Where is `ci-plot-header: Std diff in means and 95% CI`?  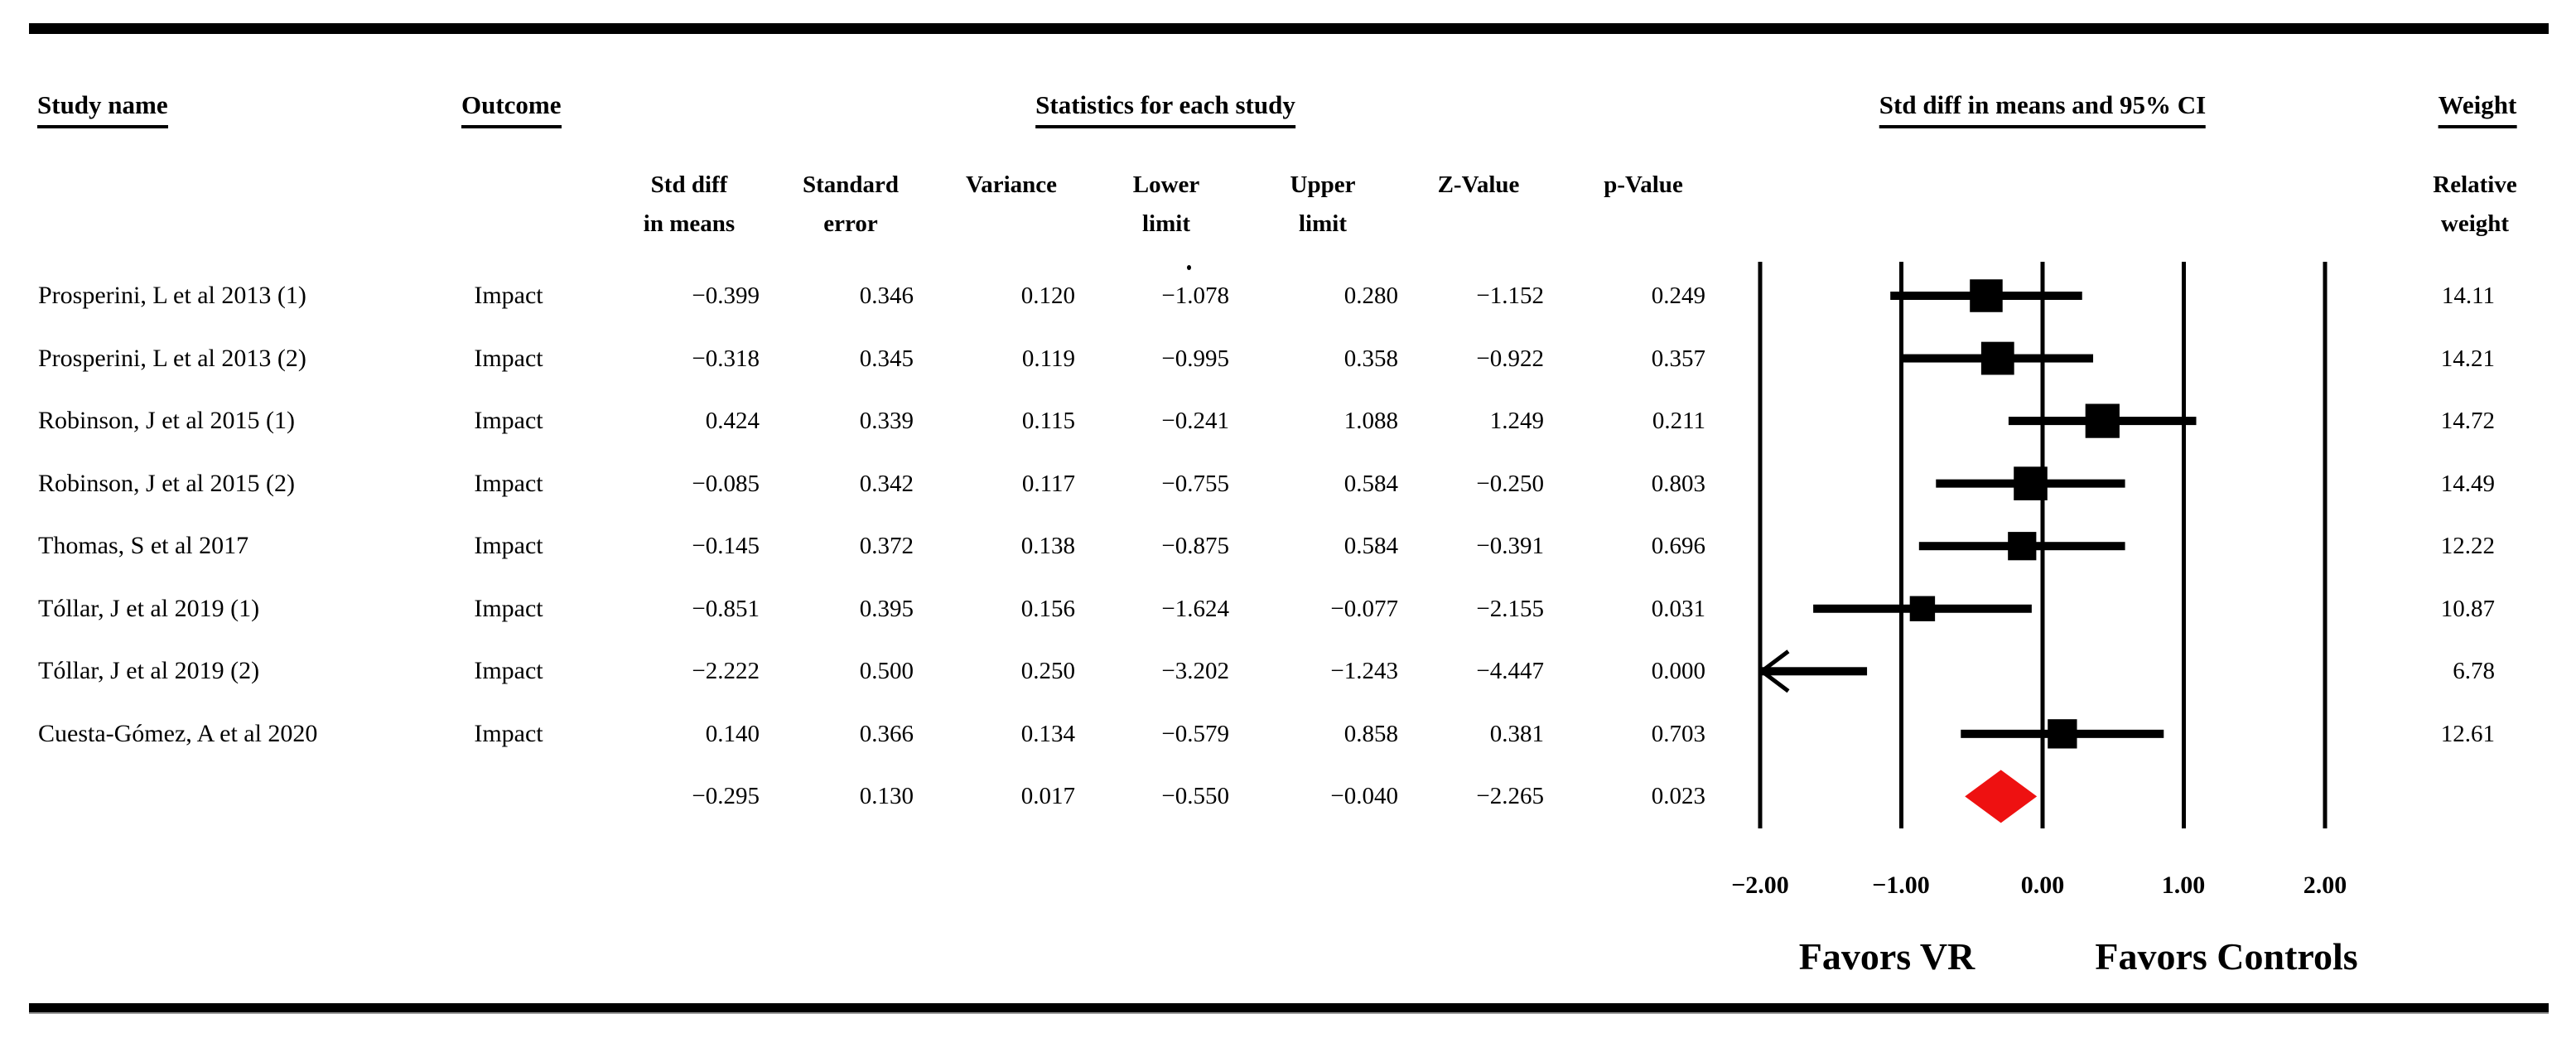 ci-plot-header: Std diff in means and 95% CI is located at coordinates (2043, 110).